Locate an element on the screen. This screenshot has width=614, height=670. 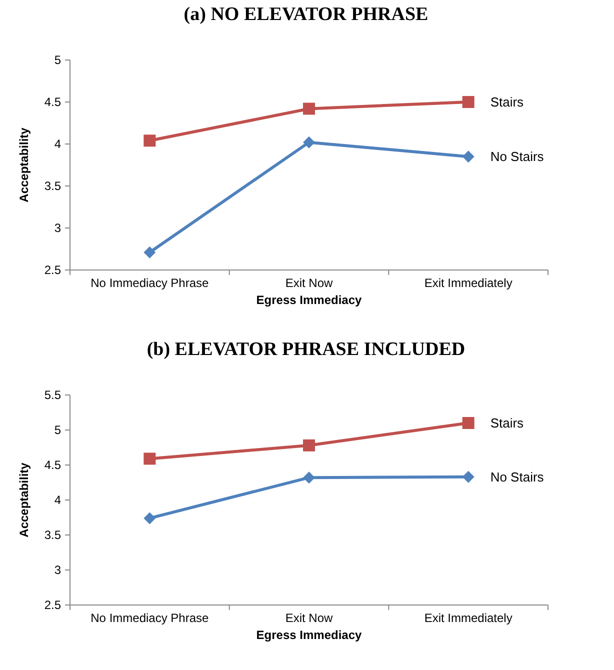
chart-title: (b) ELEVATOR PHRASE INCLUDED is located at coordinates (306, 349).